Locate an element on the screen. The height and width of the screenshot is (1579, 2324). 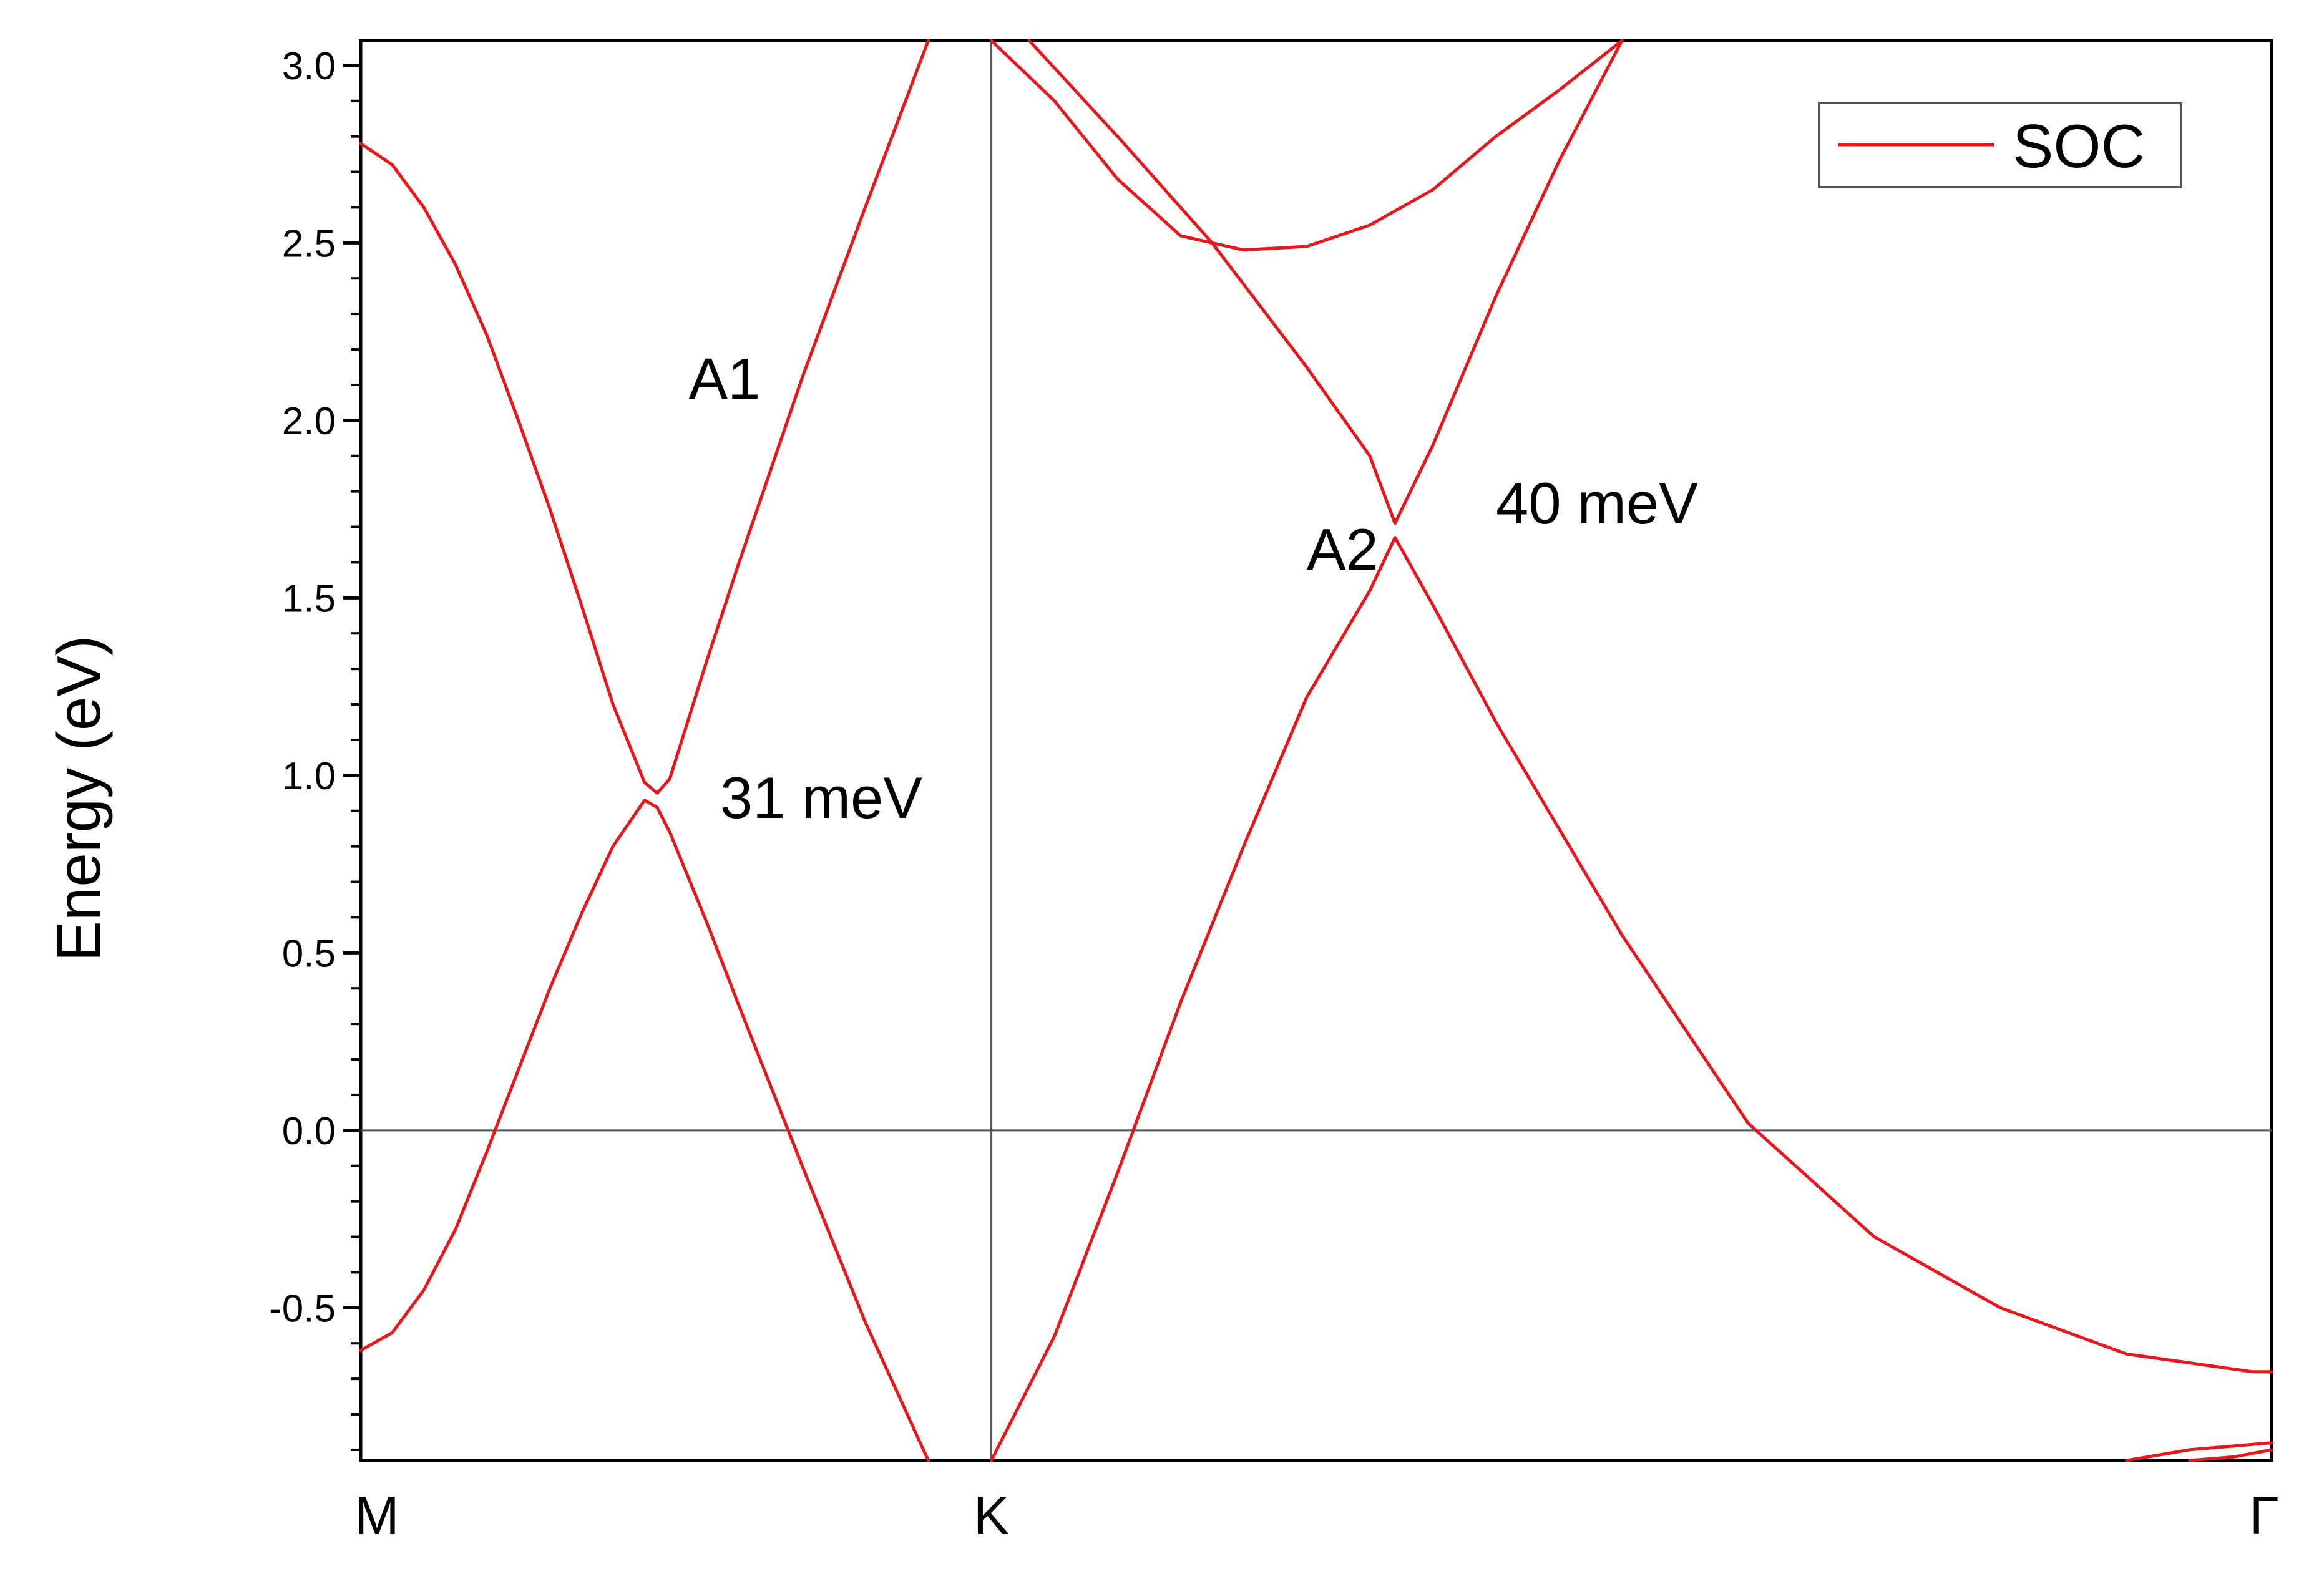
k-point-label: K is located at coordinates (991, 1516).